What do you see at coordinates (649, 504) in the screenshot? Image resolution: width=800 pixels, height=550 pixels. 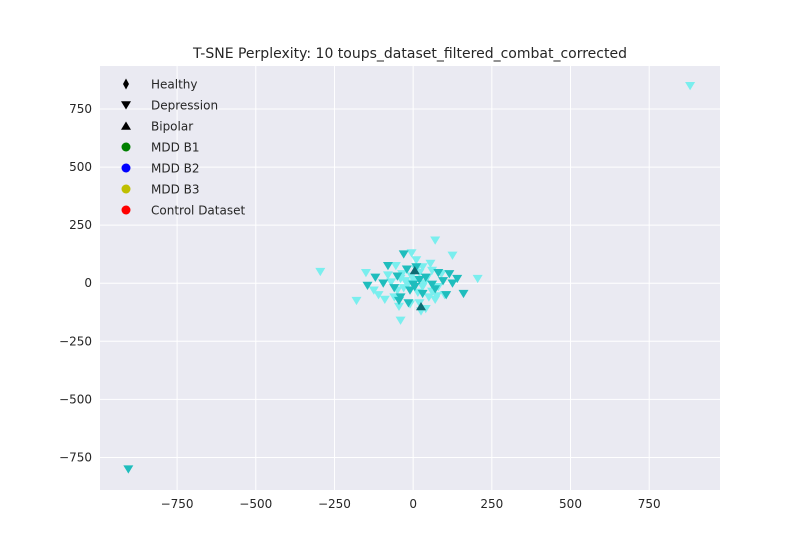 I see `x-tick-label: 750` at bounding box center [649, 504].